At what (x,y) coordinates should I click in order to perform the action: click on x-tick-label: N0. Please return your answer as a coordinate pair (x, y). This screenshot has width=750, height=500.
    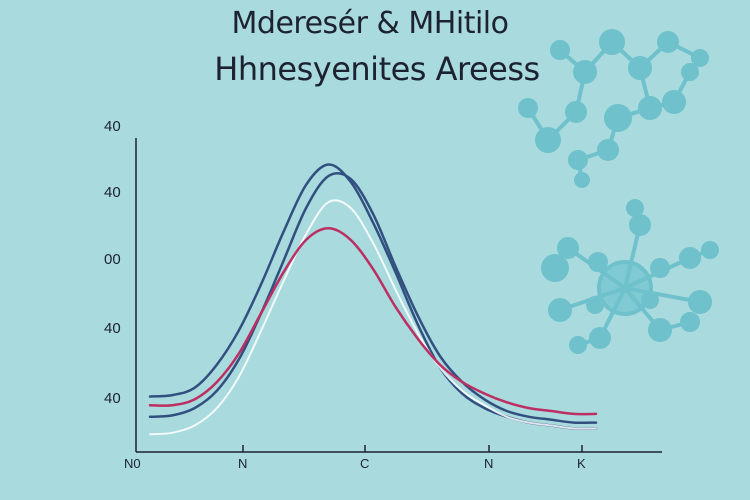
    Looking at the image, I should click on (132, 463).